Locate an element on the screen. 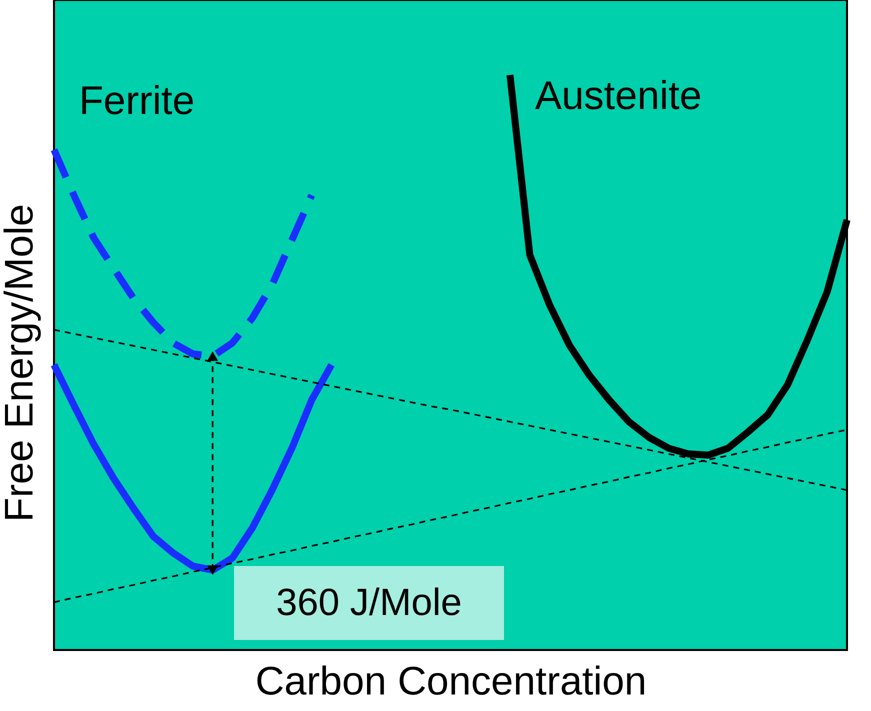  x-axis-title: Carbon Concentration is located at coordinates (451, 682).